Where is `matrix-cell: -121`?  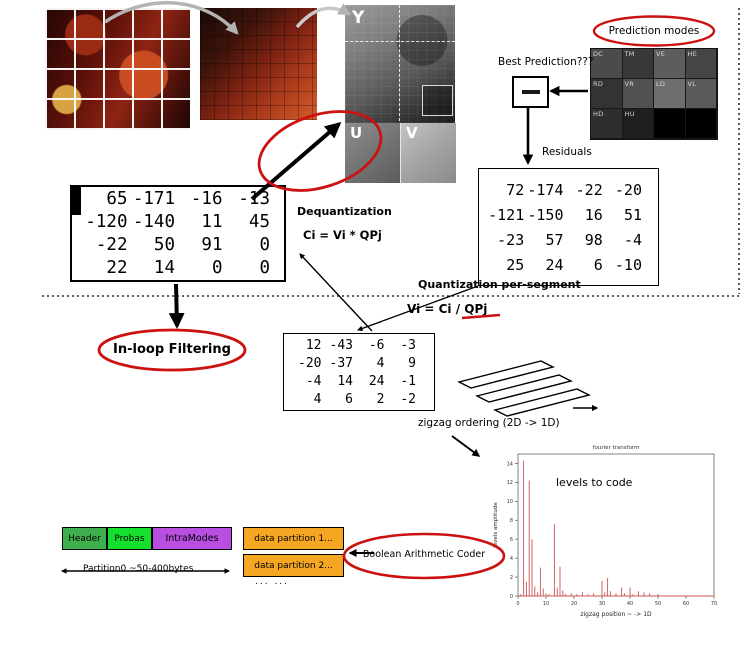 matrix-cell: -121 is located at coordinates (506, 214).